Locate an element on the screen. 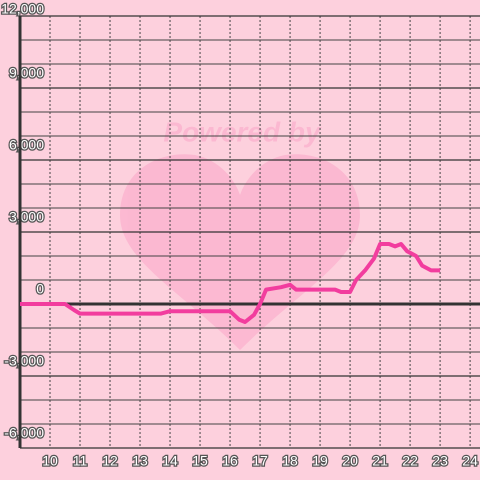  y-tick-label: 0 is located at coordinates (40, 289).